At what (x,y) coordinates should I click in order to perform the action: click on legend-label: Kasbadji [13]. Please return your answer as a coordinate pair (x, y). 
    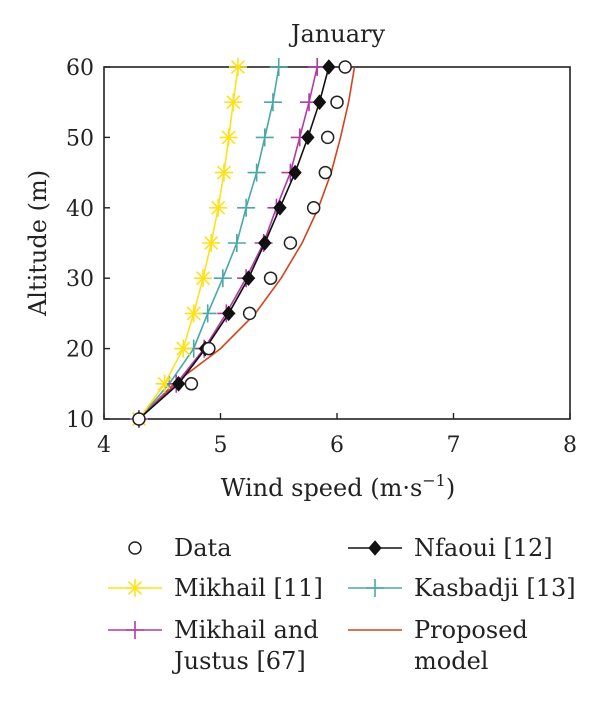
    Looking at the image, I should click on (495, 588).